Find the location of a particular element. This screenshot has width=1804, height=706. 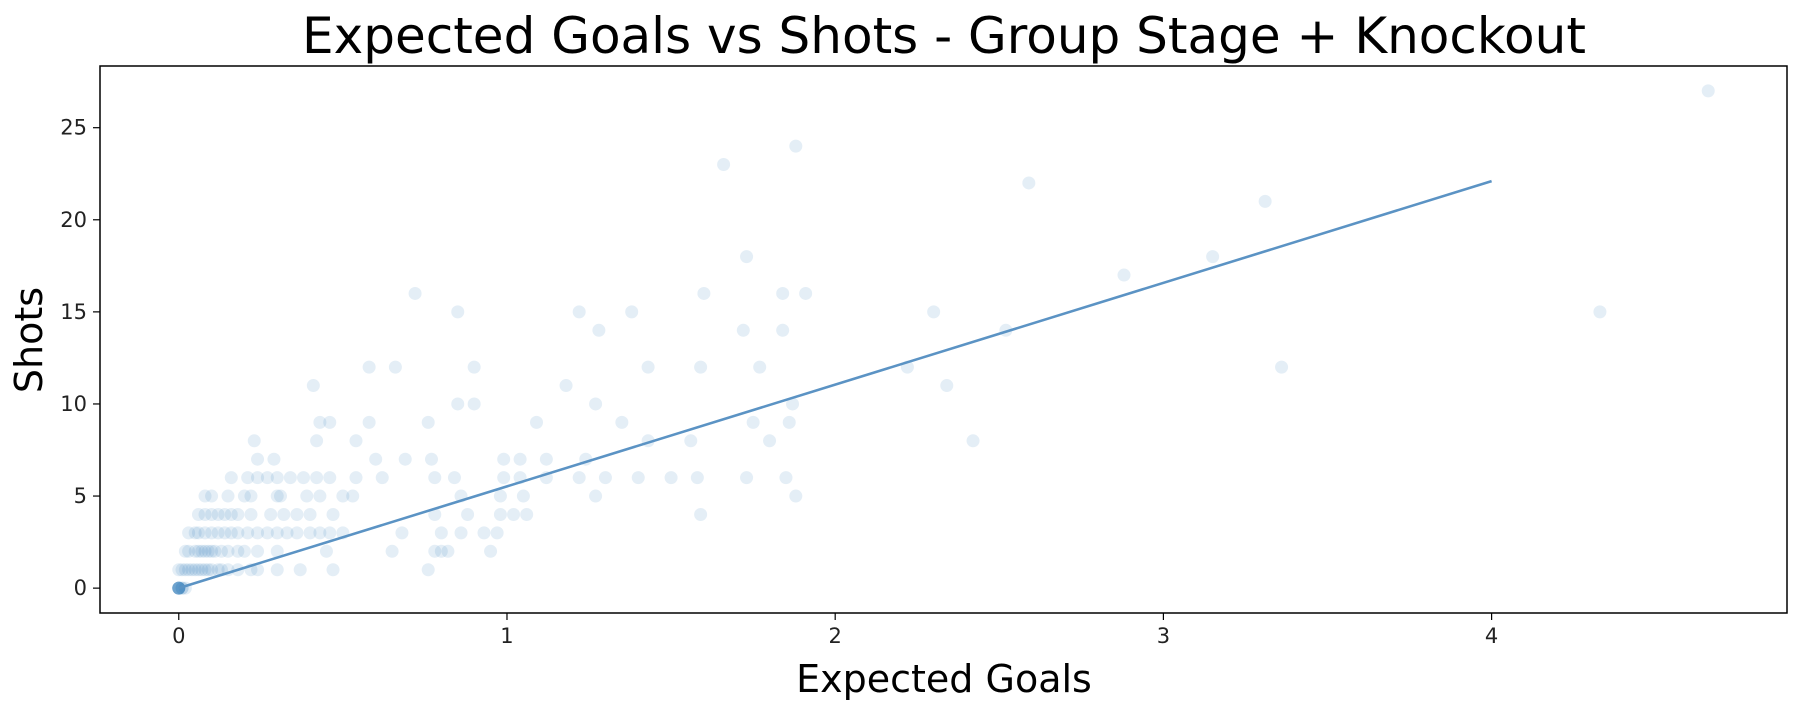

y-tick-label: 20 is located at coordinates (73, 220).